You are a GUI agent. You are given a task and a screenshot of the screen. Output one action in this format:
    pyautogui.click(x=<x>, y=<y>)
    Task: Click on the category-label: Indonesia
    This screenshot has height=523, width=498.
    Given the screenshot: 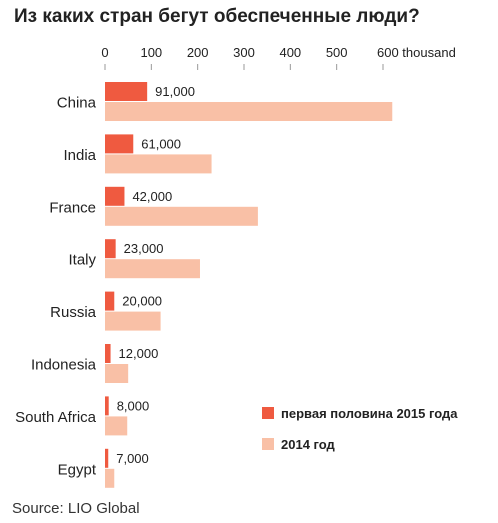 What is the action you would take?
    pyautogui.click(x=64, y=365)
    